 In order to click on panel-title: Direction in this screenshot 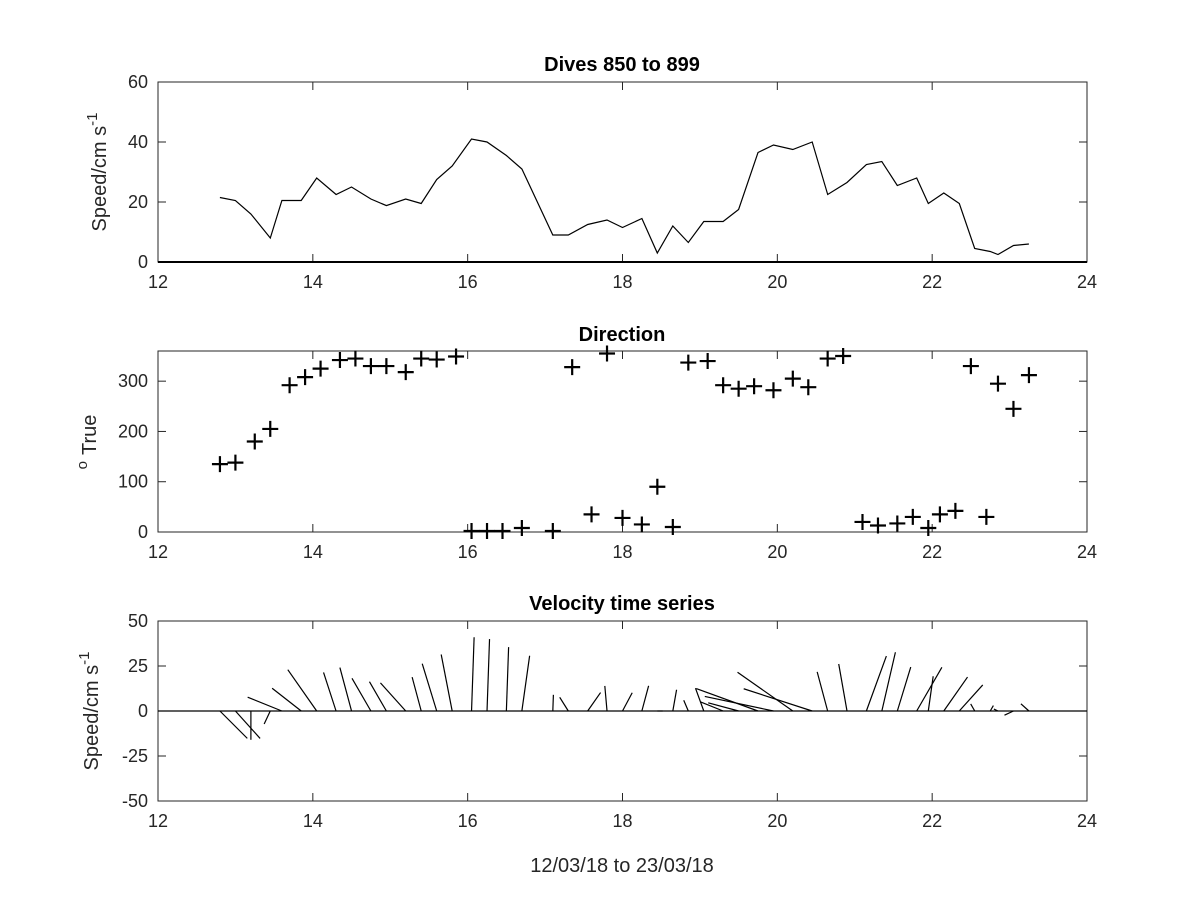, I will do `click(622, 335)`.